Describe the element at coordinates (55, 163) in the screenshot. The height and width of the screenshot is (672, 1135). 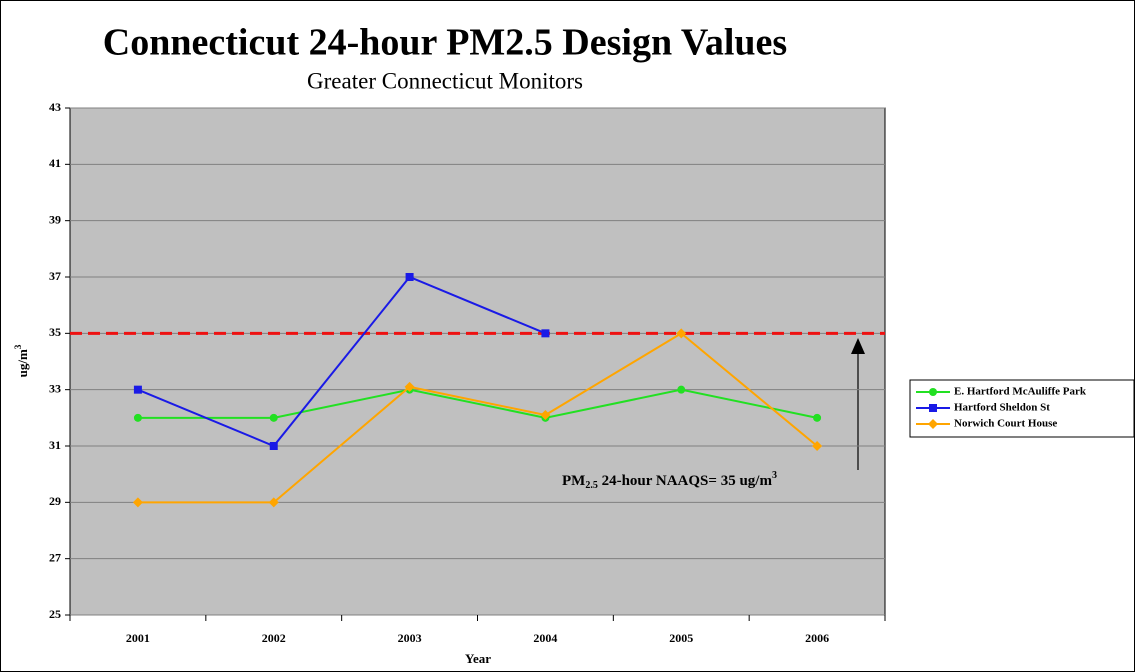
I see `y-tick-label: 41` at that location.